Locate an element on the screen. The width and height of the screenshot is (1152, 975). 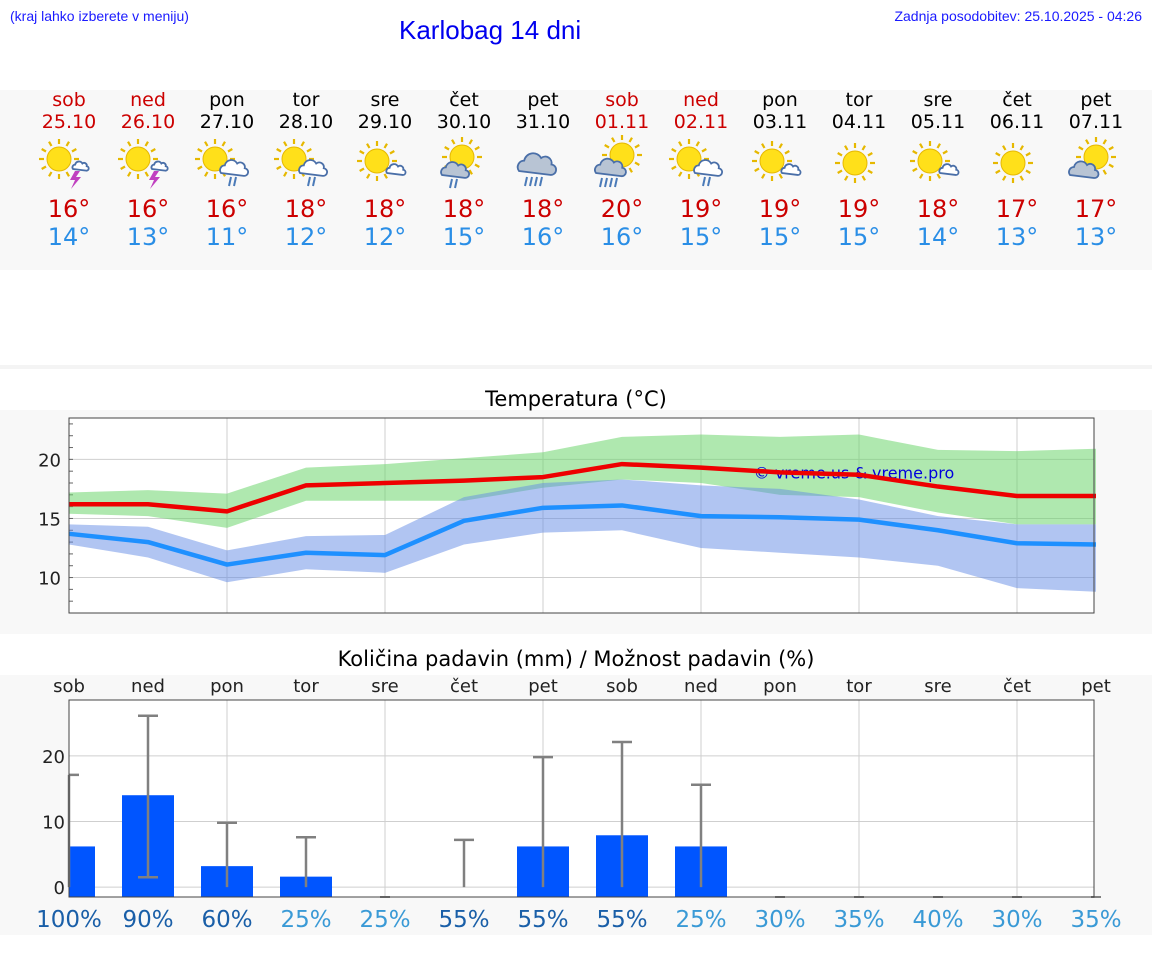
min-temperature: 12° is located at coordinates (306, 237).